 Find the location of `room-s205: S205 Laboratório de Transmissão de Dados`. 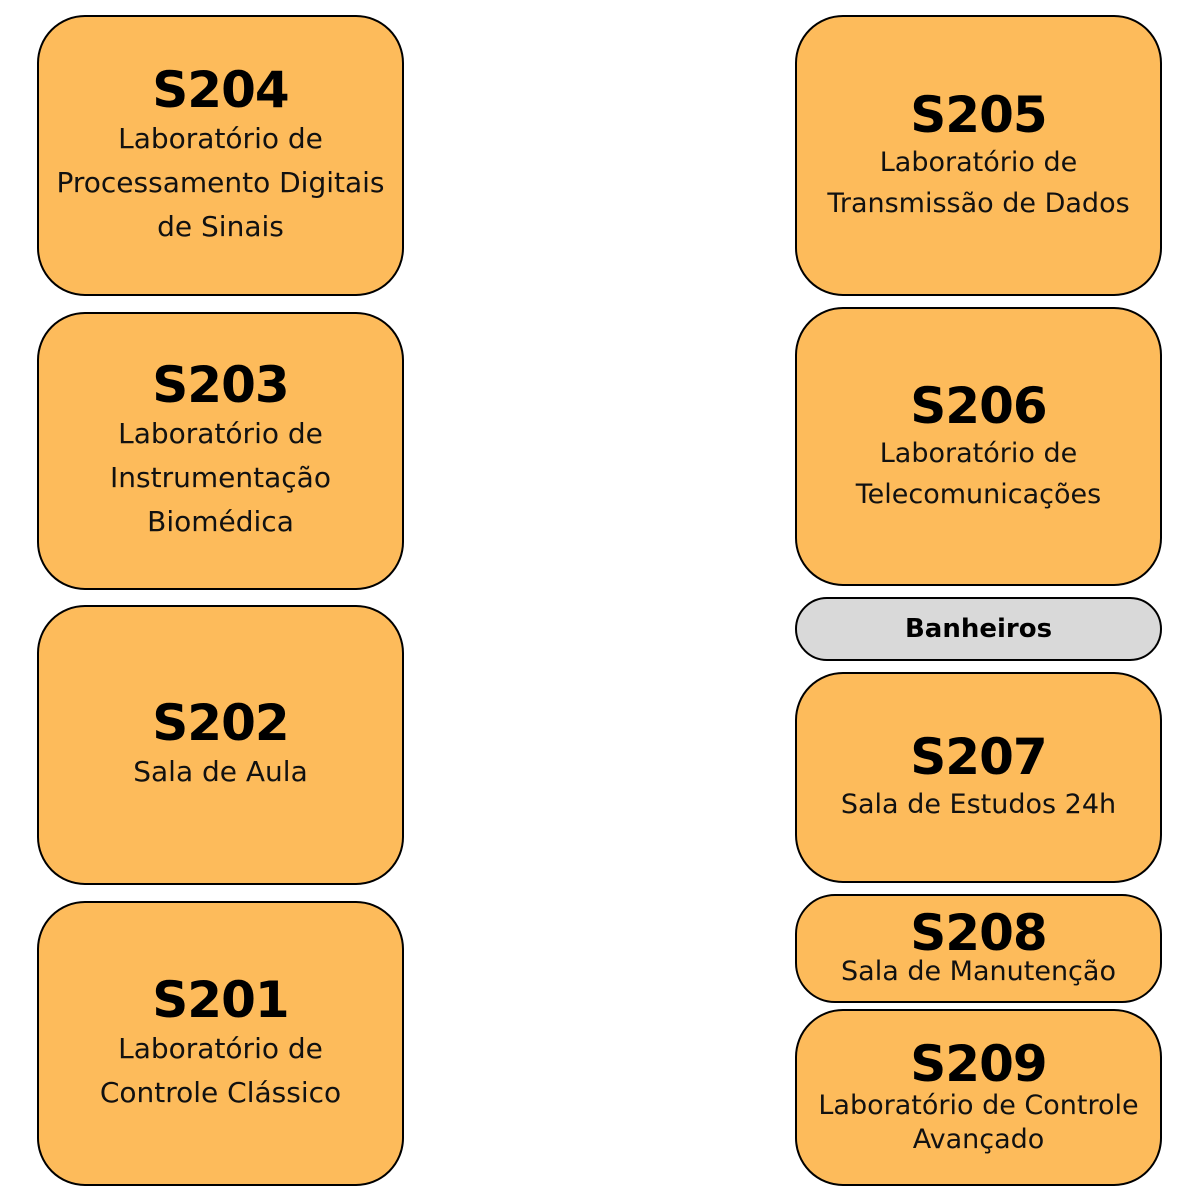

room-s205: S205 Laboratório de Transmissão de Dados is located at coordinates (978, 155).